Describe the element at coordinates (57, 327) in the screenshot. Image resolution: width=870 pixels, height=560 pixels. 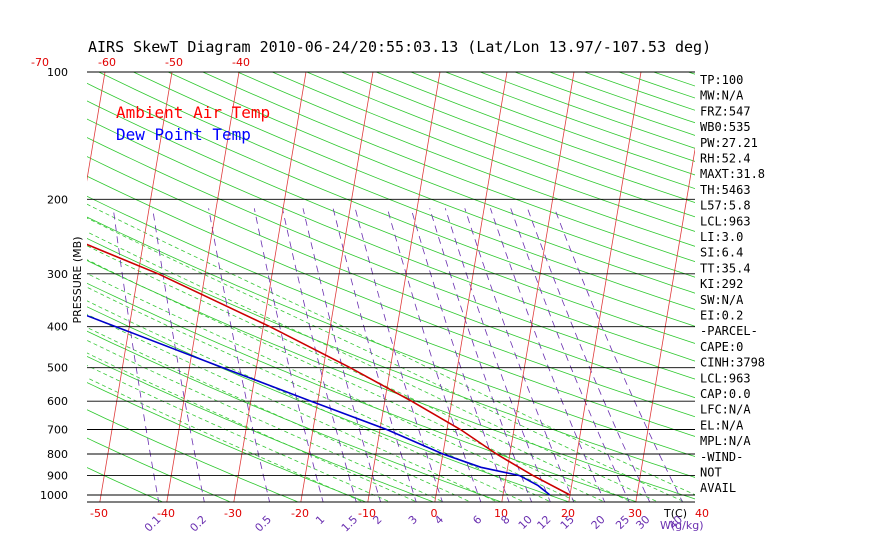
I see `pressure-tick-label: 400` at that location.